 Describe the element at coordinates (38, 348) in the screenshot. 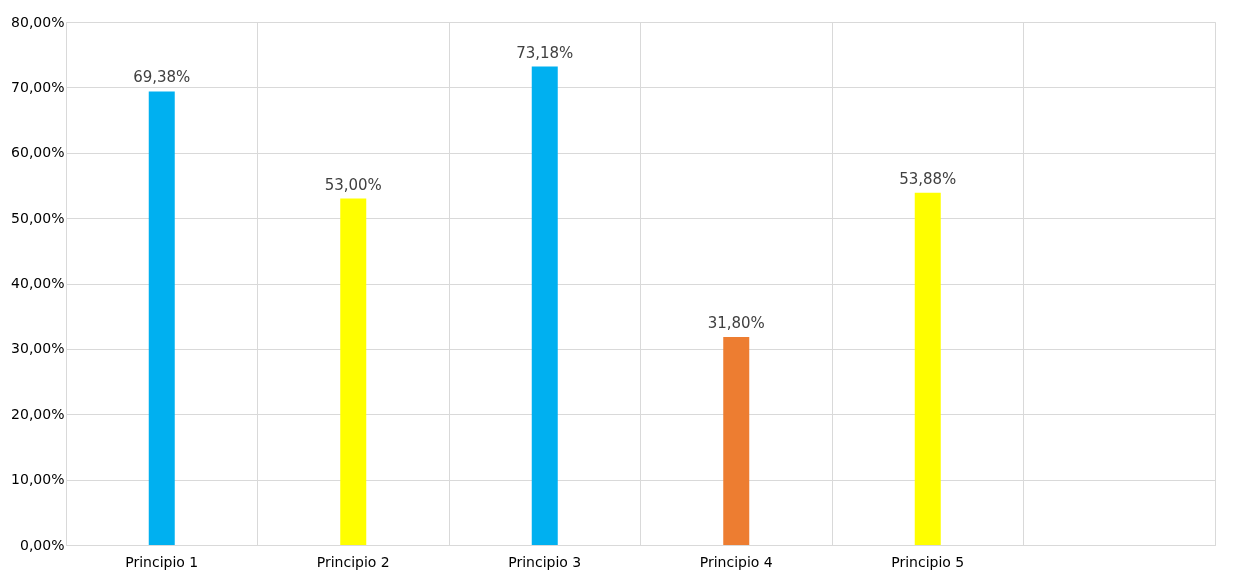

I see `y-tick-label: 30,00%` at that location.